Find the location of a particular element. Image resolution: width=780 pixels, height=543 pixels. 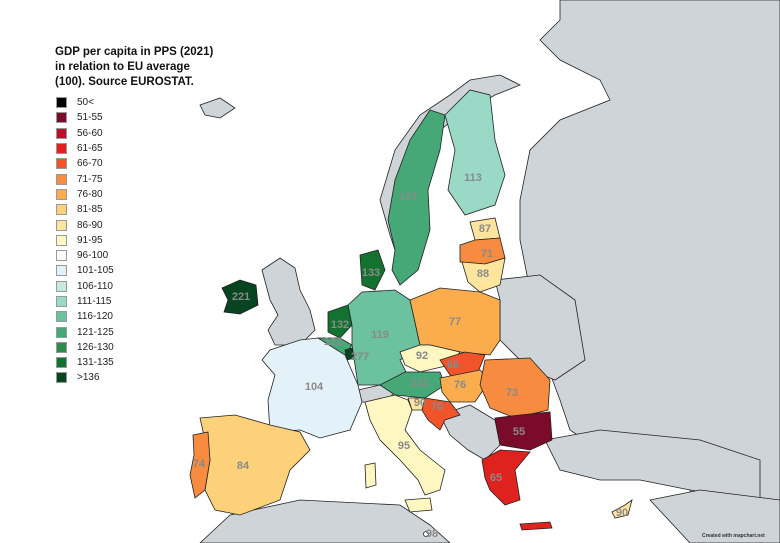

croatia-region is located at coordinates (441, 414).